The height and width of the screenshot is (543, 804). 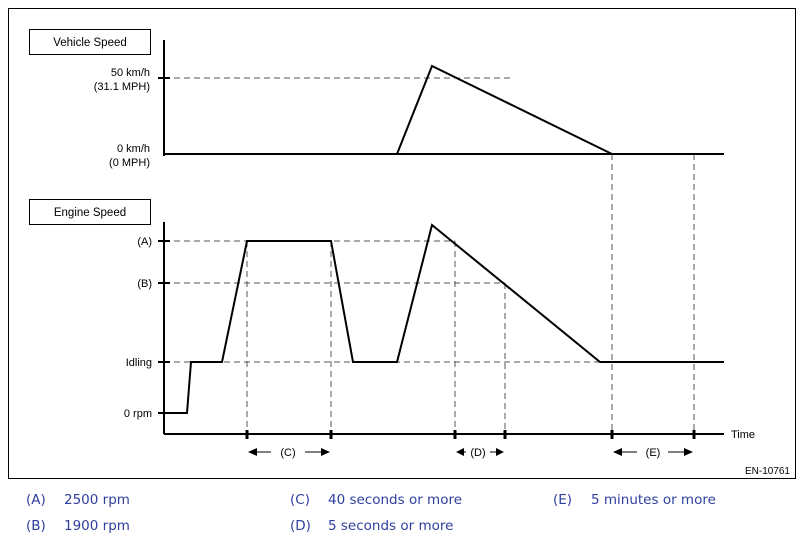 What do you see at coordinates (97, 526) in the screenshot?
I see `legend-value-b: 1900 rpm` at bounding box center [97, 526].